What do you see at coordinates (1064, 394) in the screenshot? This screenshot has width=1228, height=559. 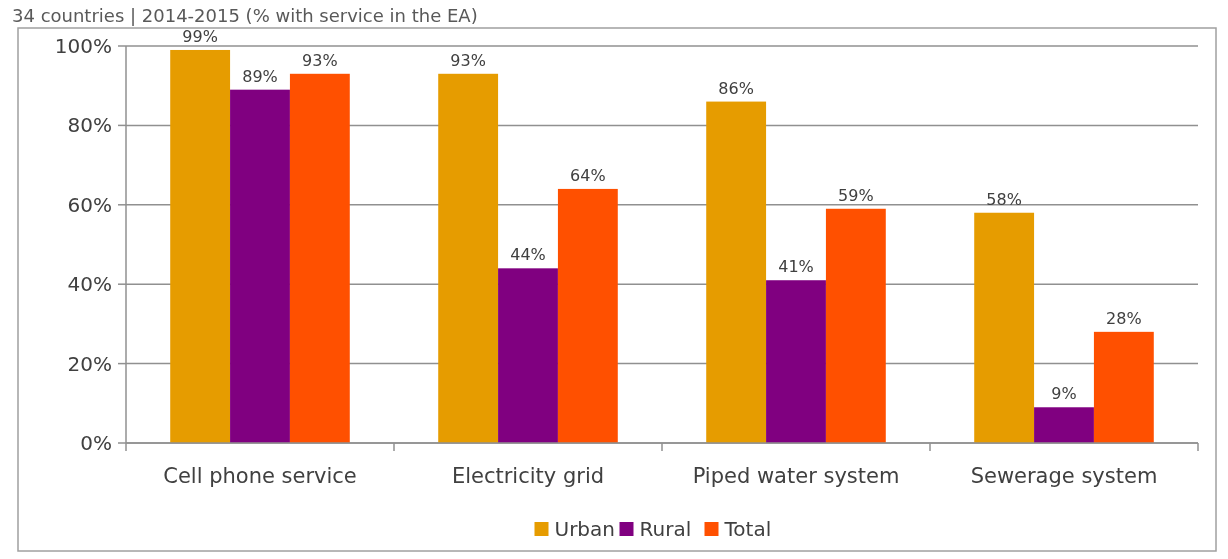 I see `data-label: 9%` at bounding box center [1064, 394].